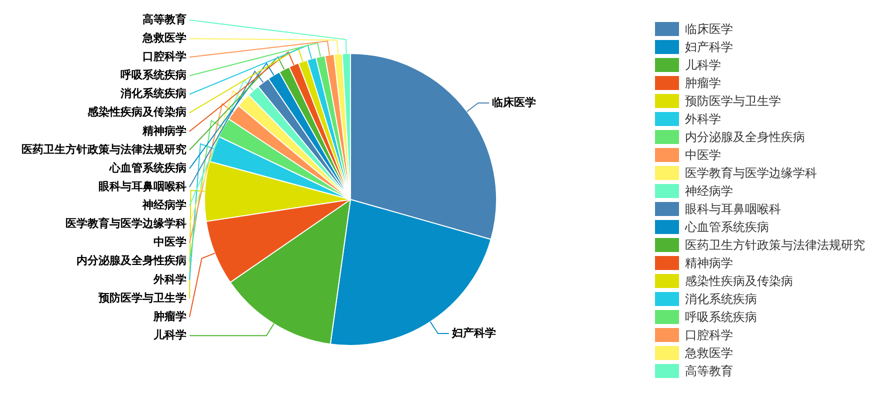  I want to click on legend-label: 高等教育, so click(709, 371).